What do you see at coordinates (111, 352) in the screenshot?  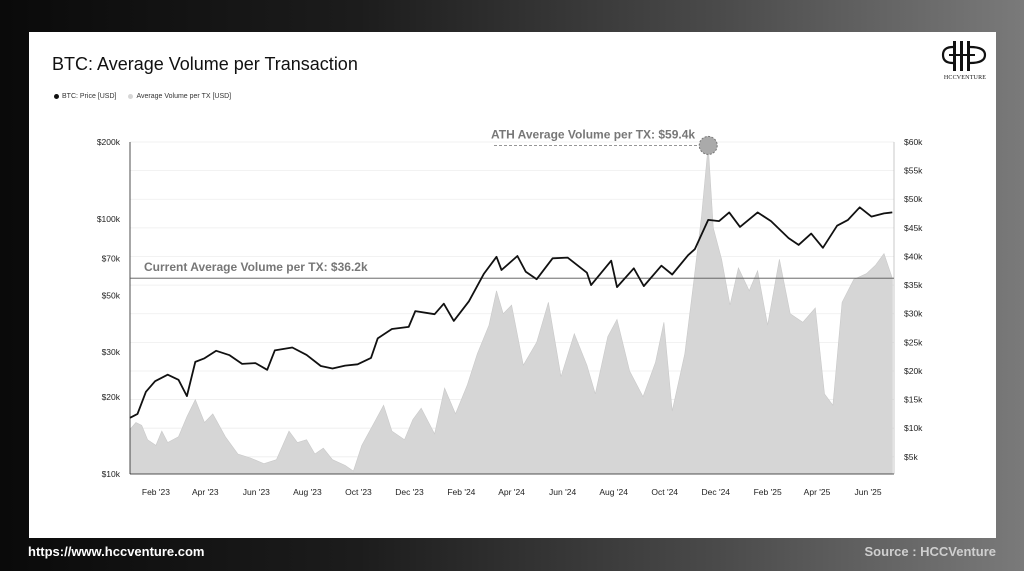 I see `y-left-tick-label: $30k` at bounding box center [111, 352].